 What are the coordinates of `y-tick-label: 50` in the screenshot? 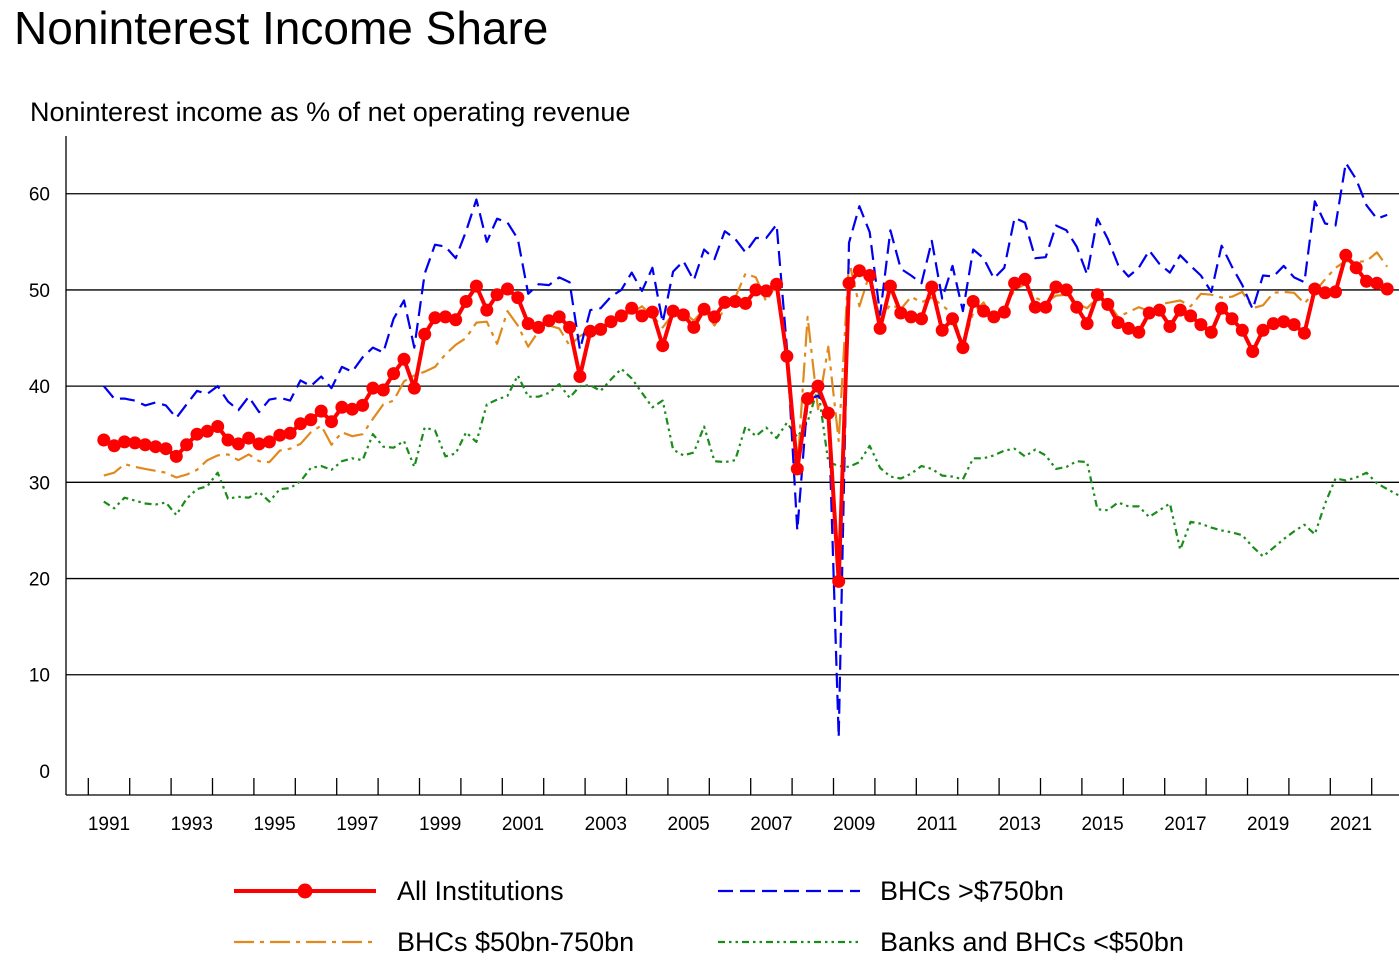 It's located at (39, 291).